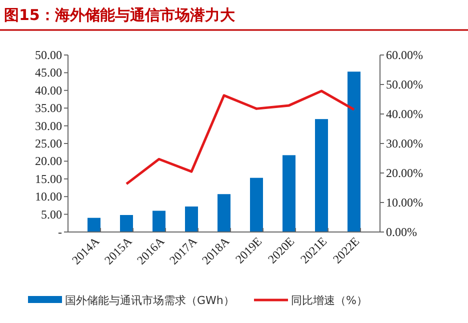 The image size is (468, 323). I want to click on y2-tick-label: 20.00%, so click(404, 173).